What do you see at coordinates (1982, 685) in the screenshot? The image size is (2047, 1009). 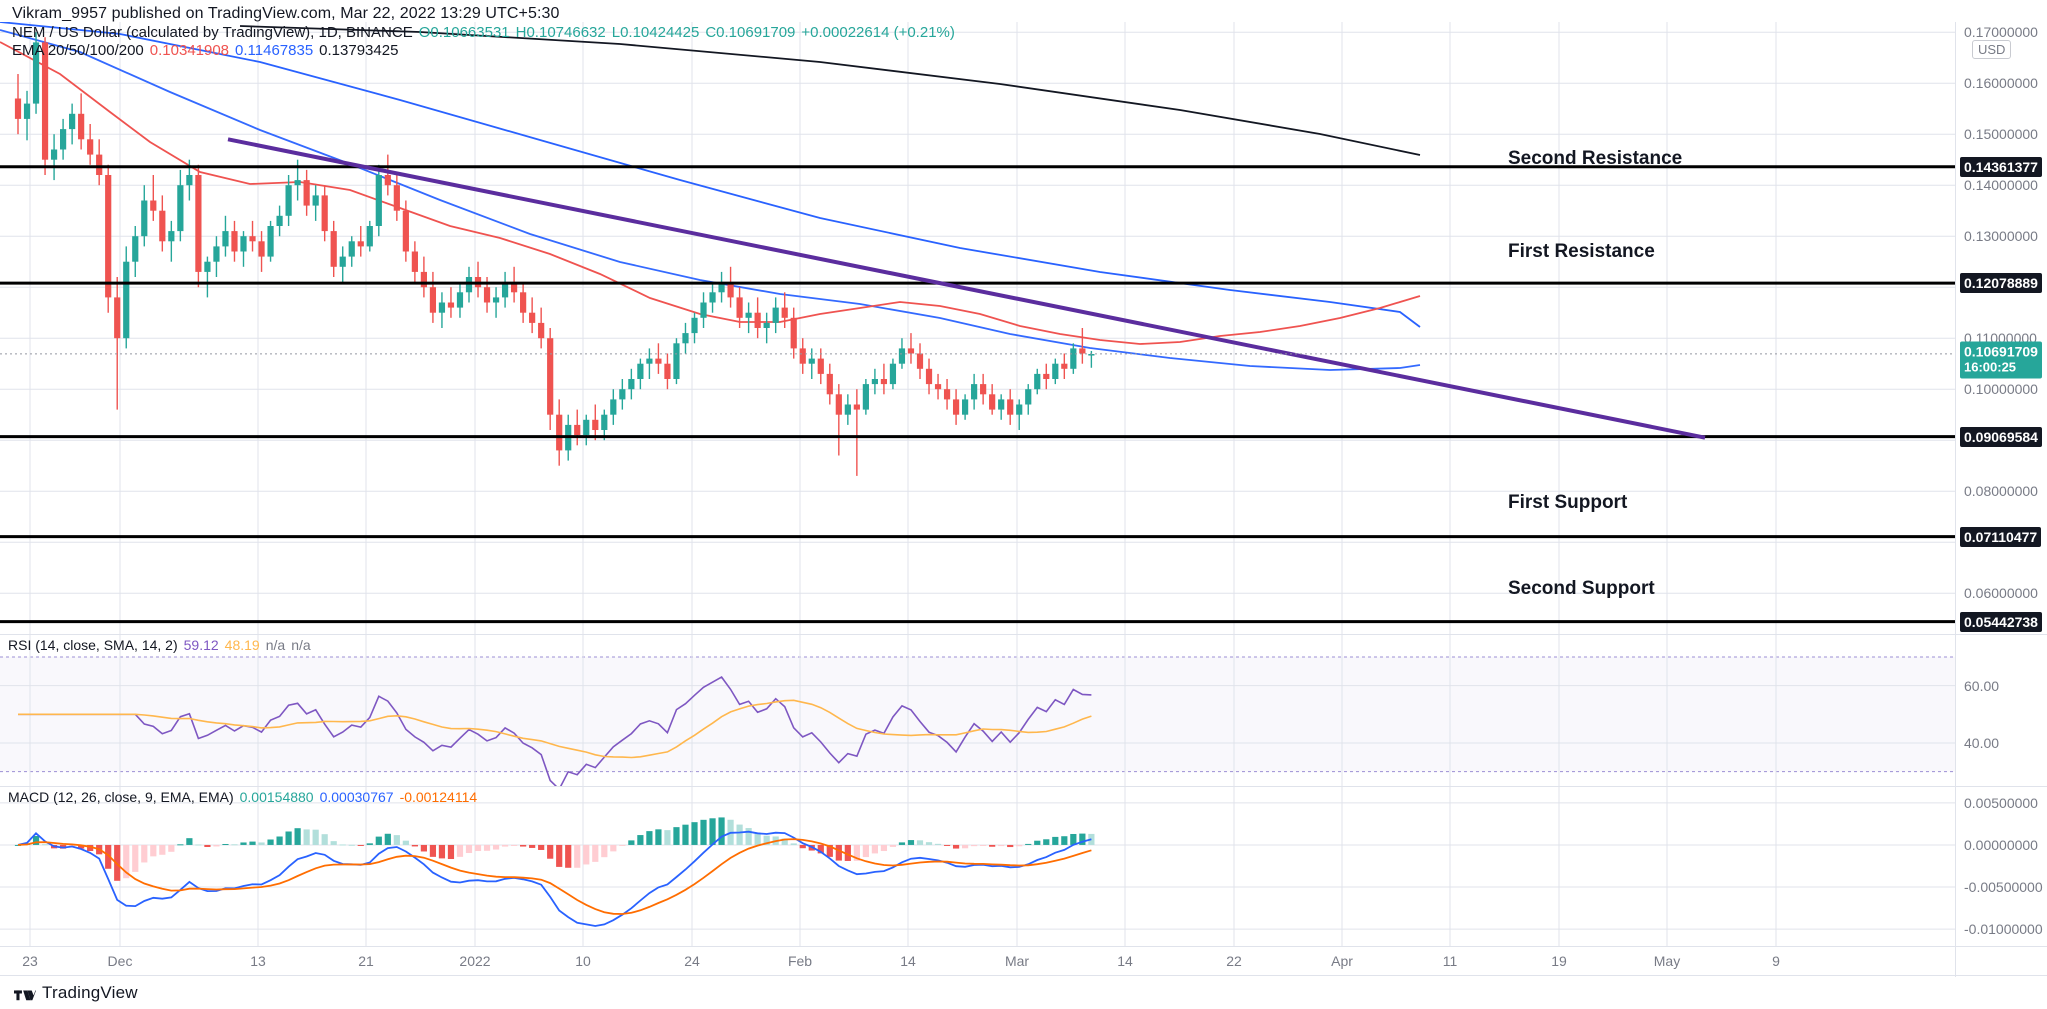 I see `rsi-tick-label: 60.00` at bounding box center [1982, 685].